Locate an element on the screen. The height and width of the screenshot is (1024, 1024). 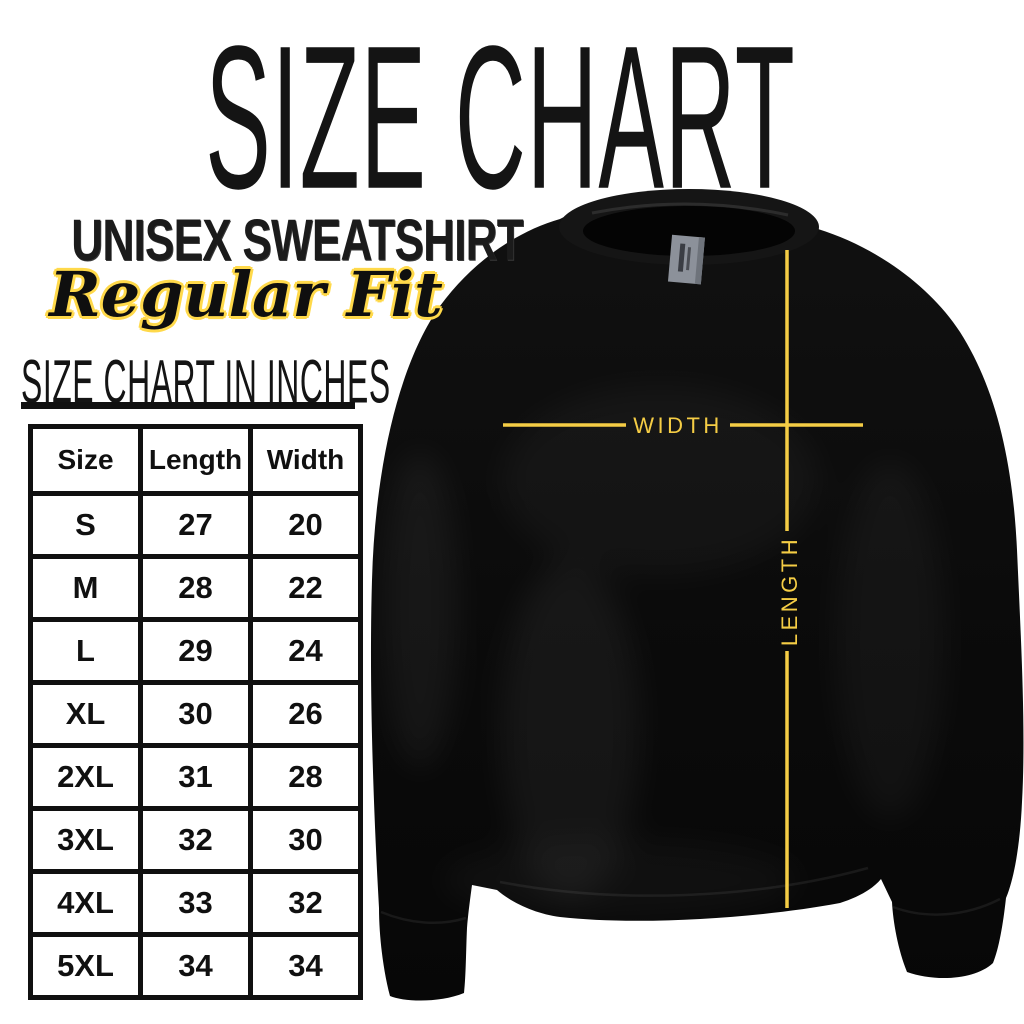
brand-tag is located at coordinates (686, 259).